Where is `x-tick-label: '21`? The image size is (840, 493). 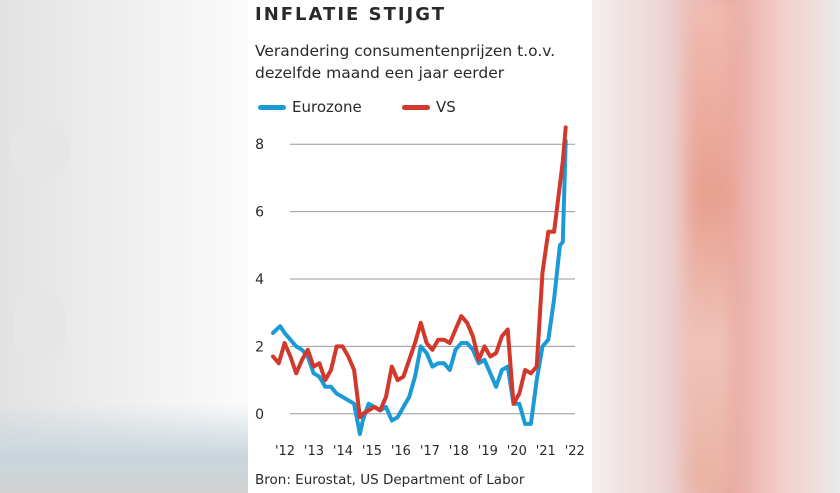 x-tick-label: '21 is located at coordinates (546, 451).